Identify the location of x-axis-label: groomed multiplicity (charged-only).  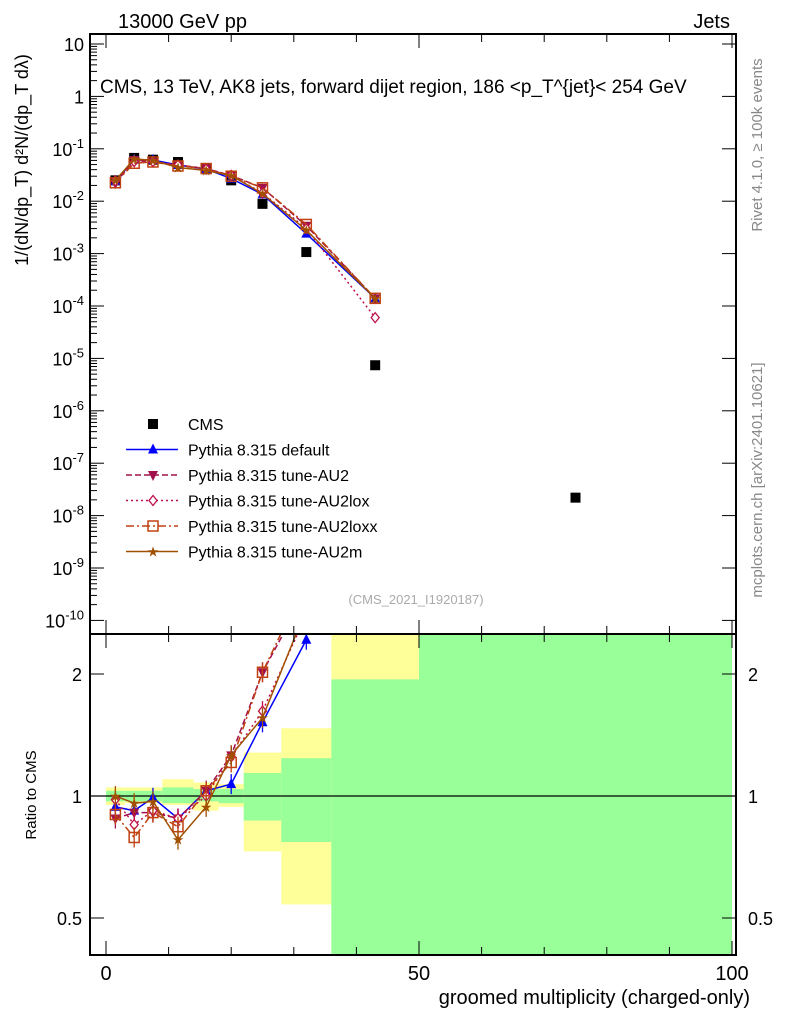
(594, 998).